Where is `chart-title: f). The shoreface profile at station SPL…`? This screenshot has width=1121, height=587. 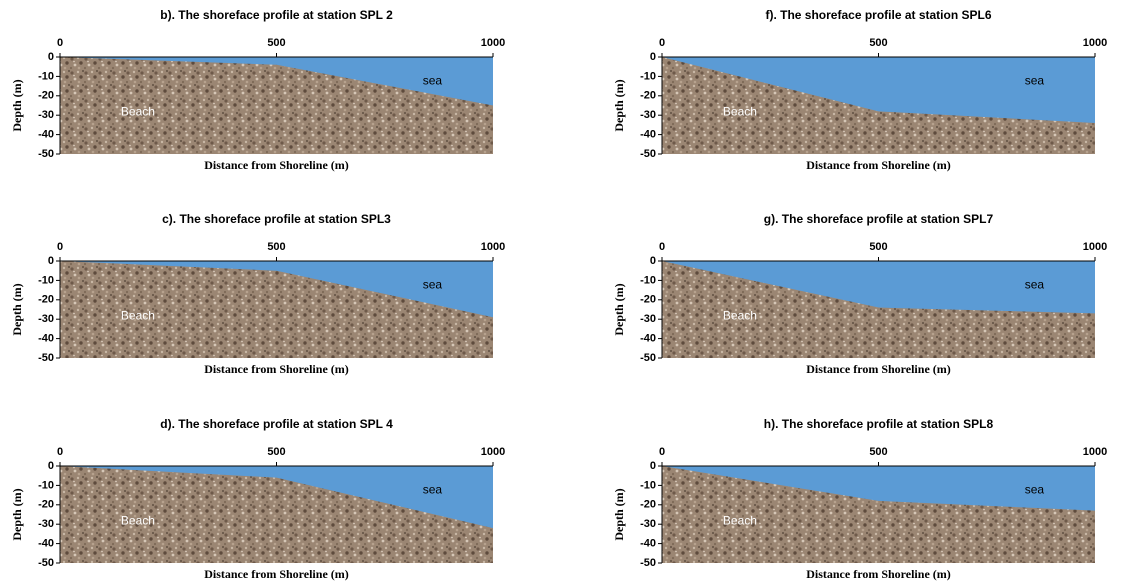
chart-title: f). The shoreface profile at station SPL… is located at coordinates (878, 15).